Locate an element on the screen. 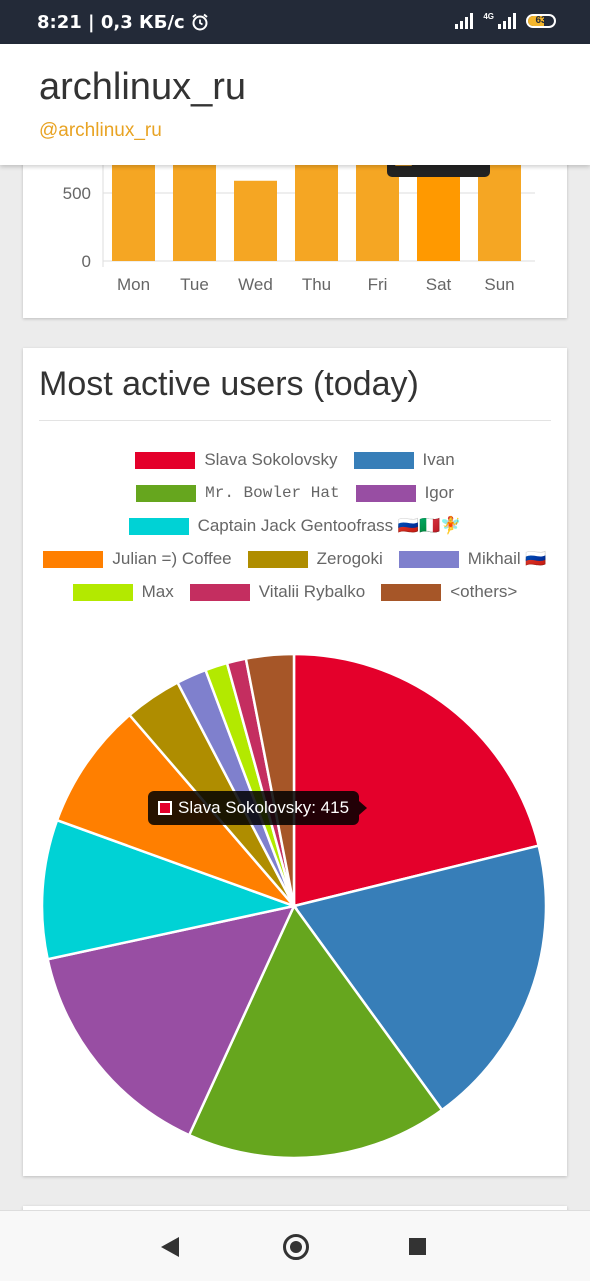  legend-label: Max is located at coordinates (157, 591).